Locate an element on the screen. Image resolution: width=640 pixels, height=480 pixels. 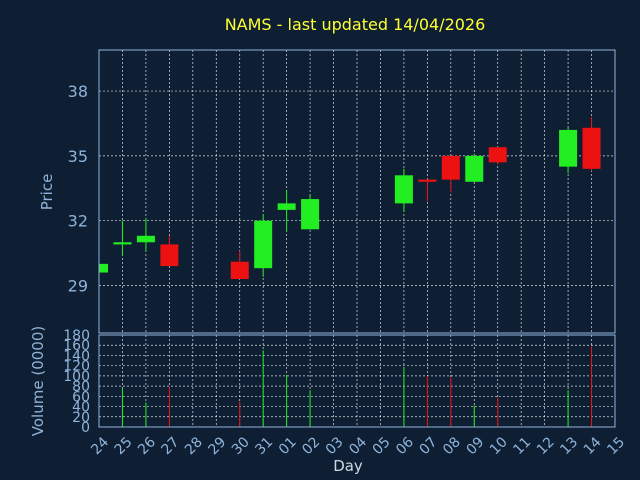
volume-tick-label: 160 is located at coordinates (76, 346).